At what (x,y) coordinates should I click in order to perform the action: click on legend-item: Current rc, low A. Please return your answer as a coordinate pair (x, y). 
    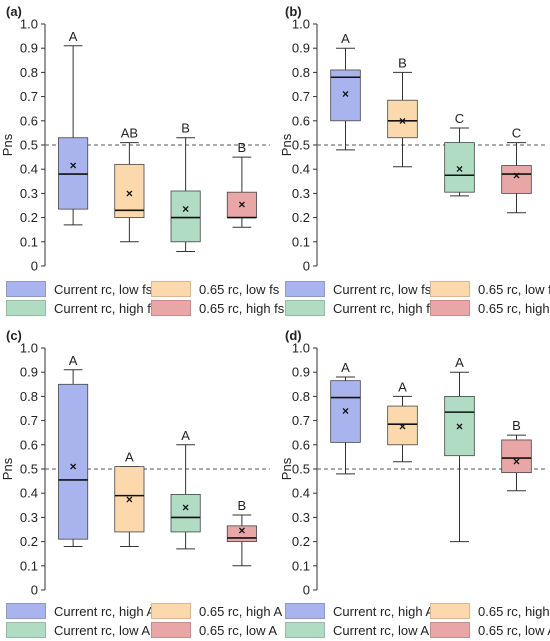
    Looking at the image, I should click on (78, 630).